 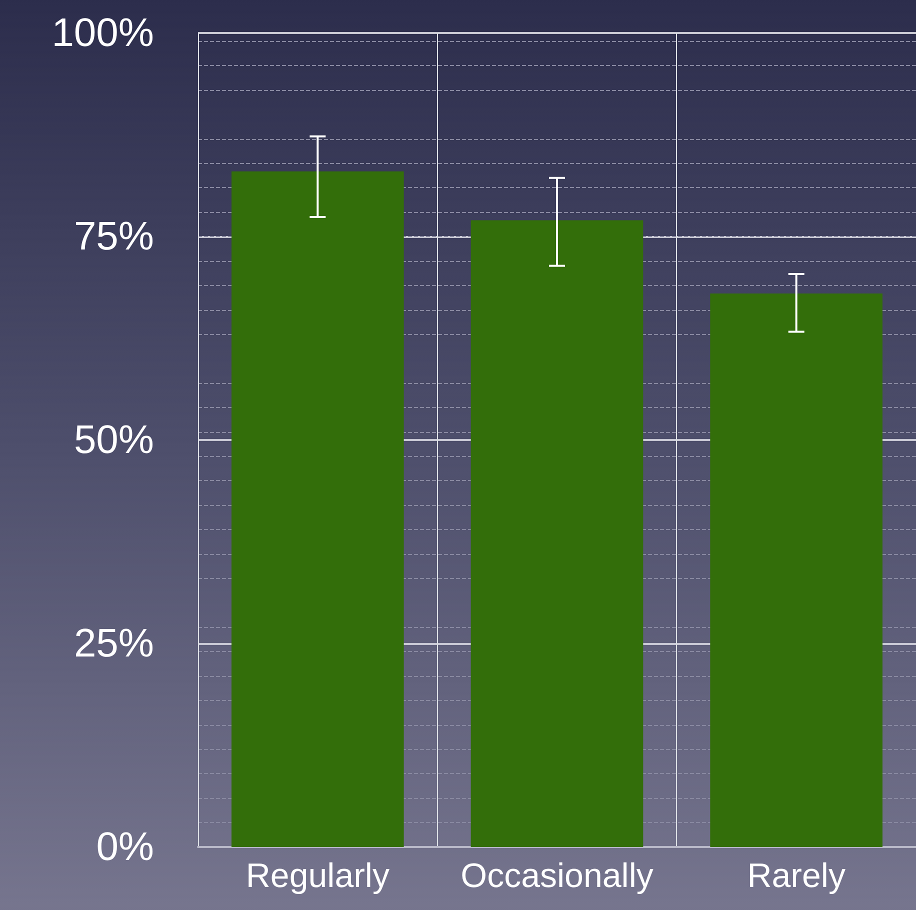 What do you see at coordinates (125, 847) in the screenshot?
I see `y-tick-label: 0%` at bounding box center [125, 847].